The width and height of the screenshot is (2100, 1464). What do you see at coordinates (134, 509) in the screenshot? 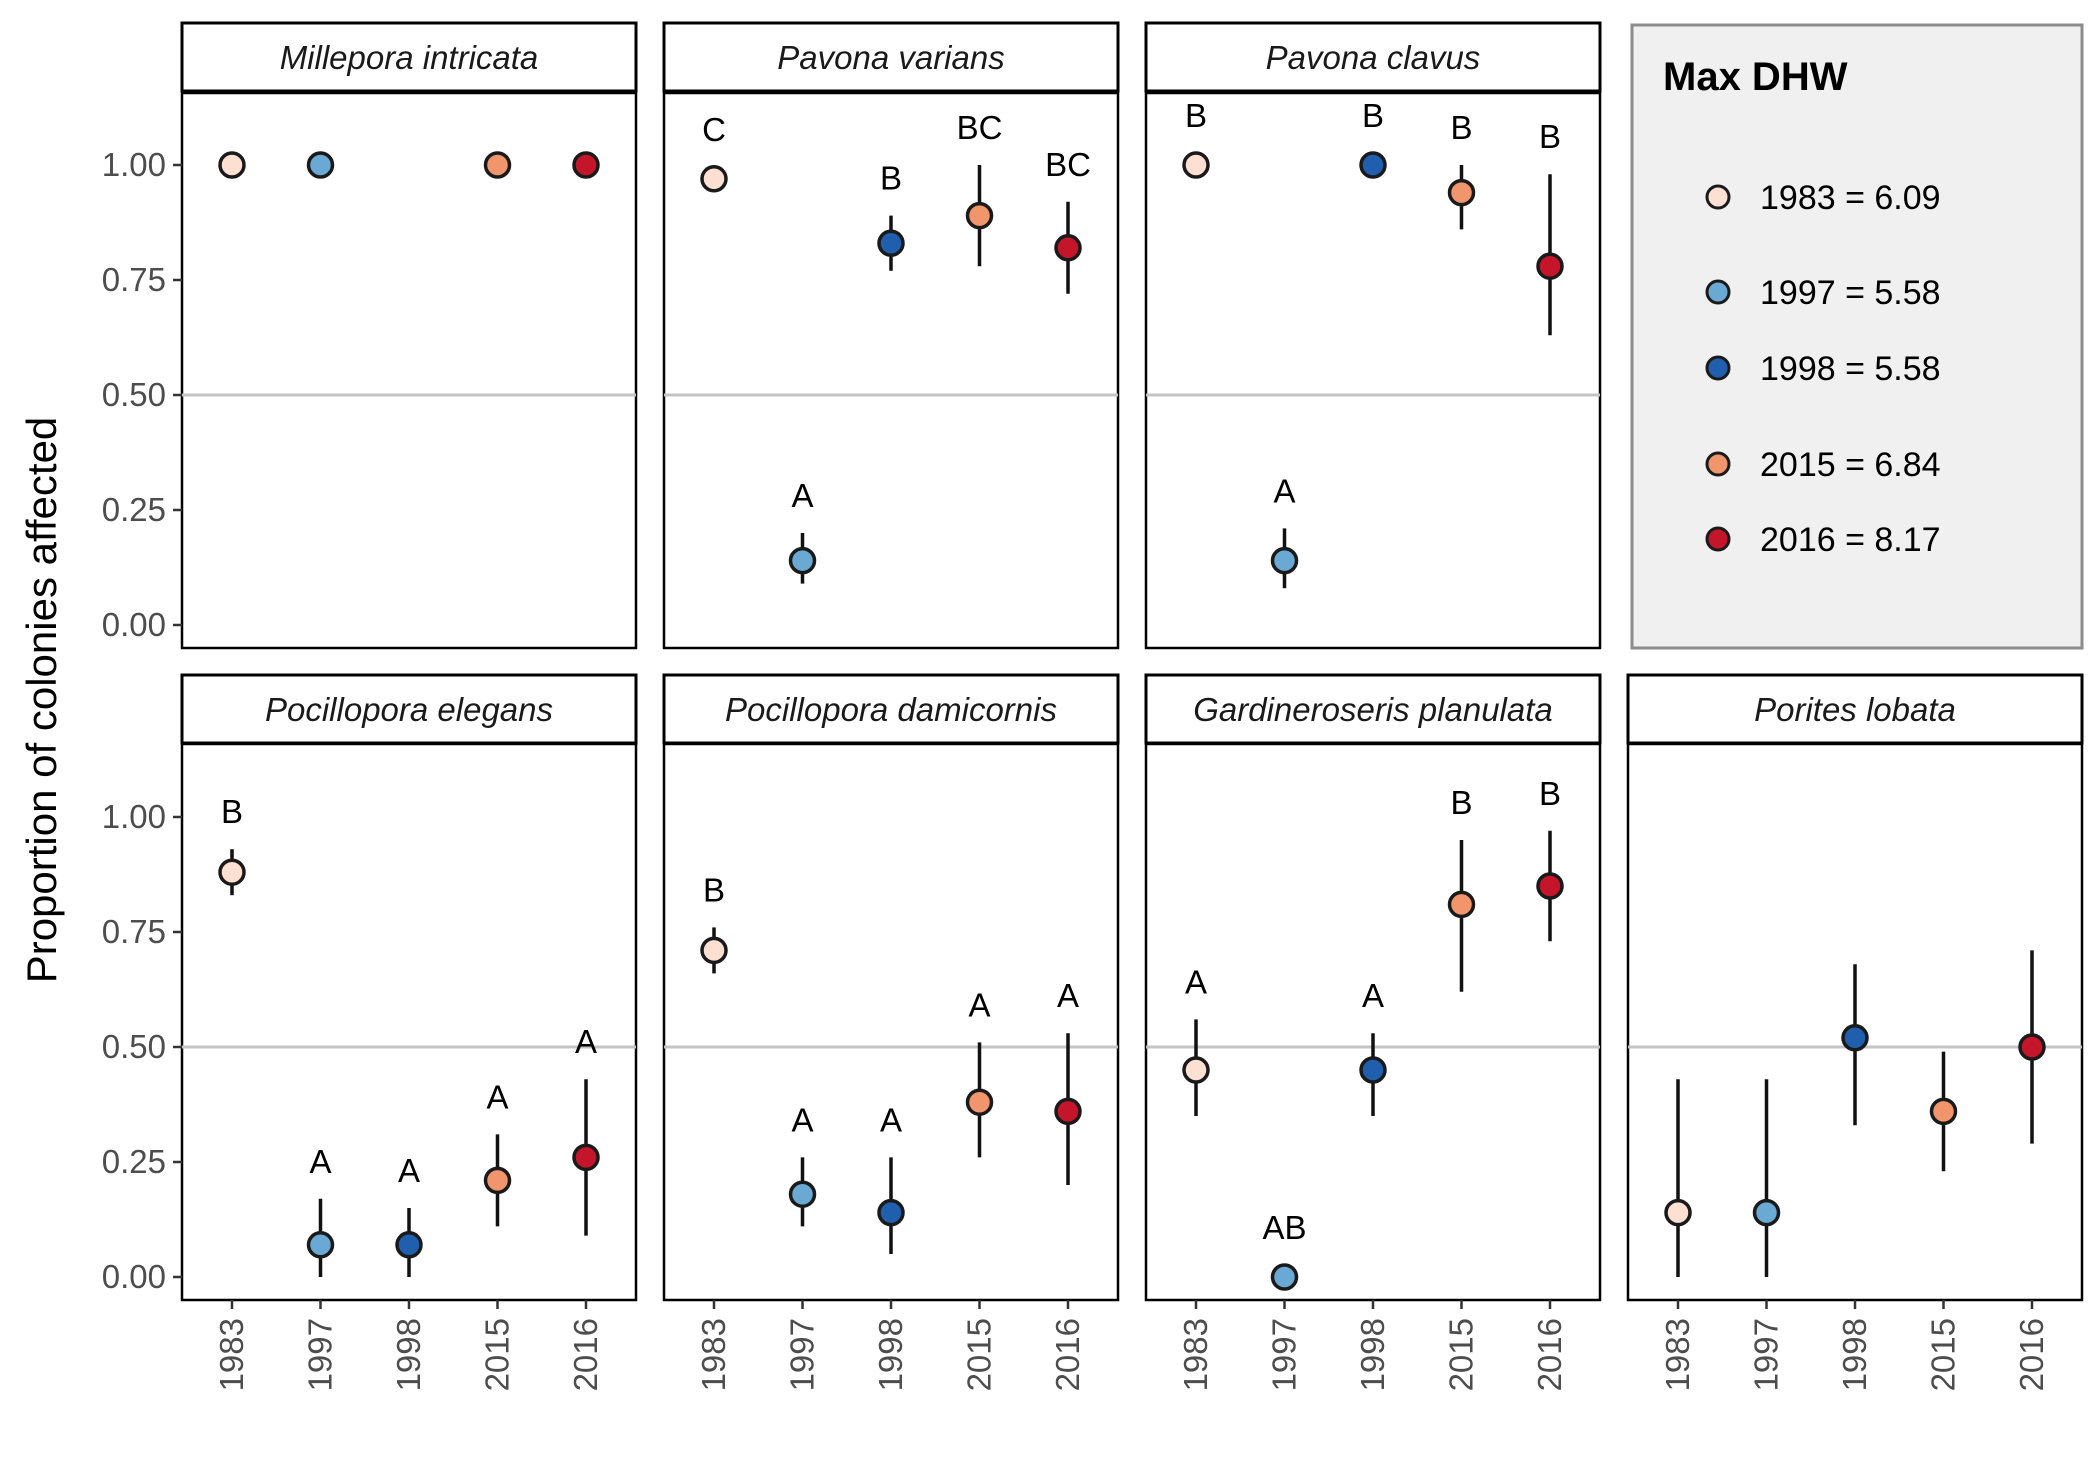
I see `y-tick-label: 0.25` at bounding box center [134, 509].